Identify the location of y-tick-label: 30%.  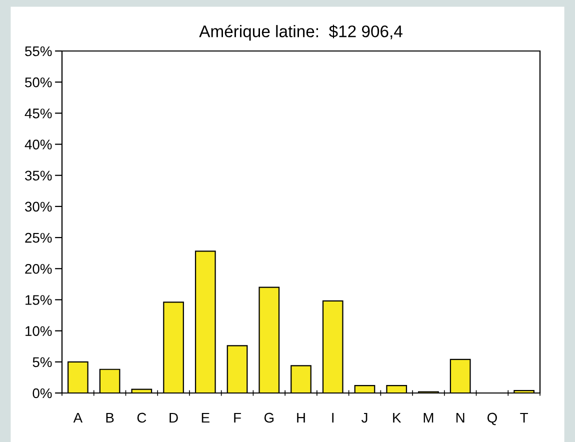
(38, 207).